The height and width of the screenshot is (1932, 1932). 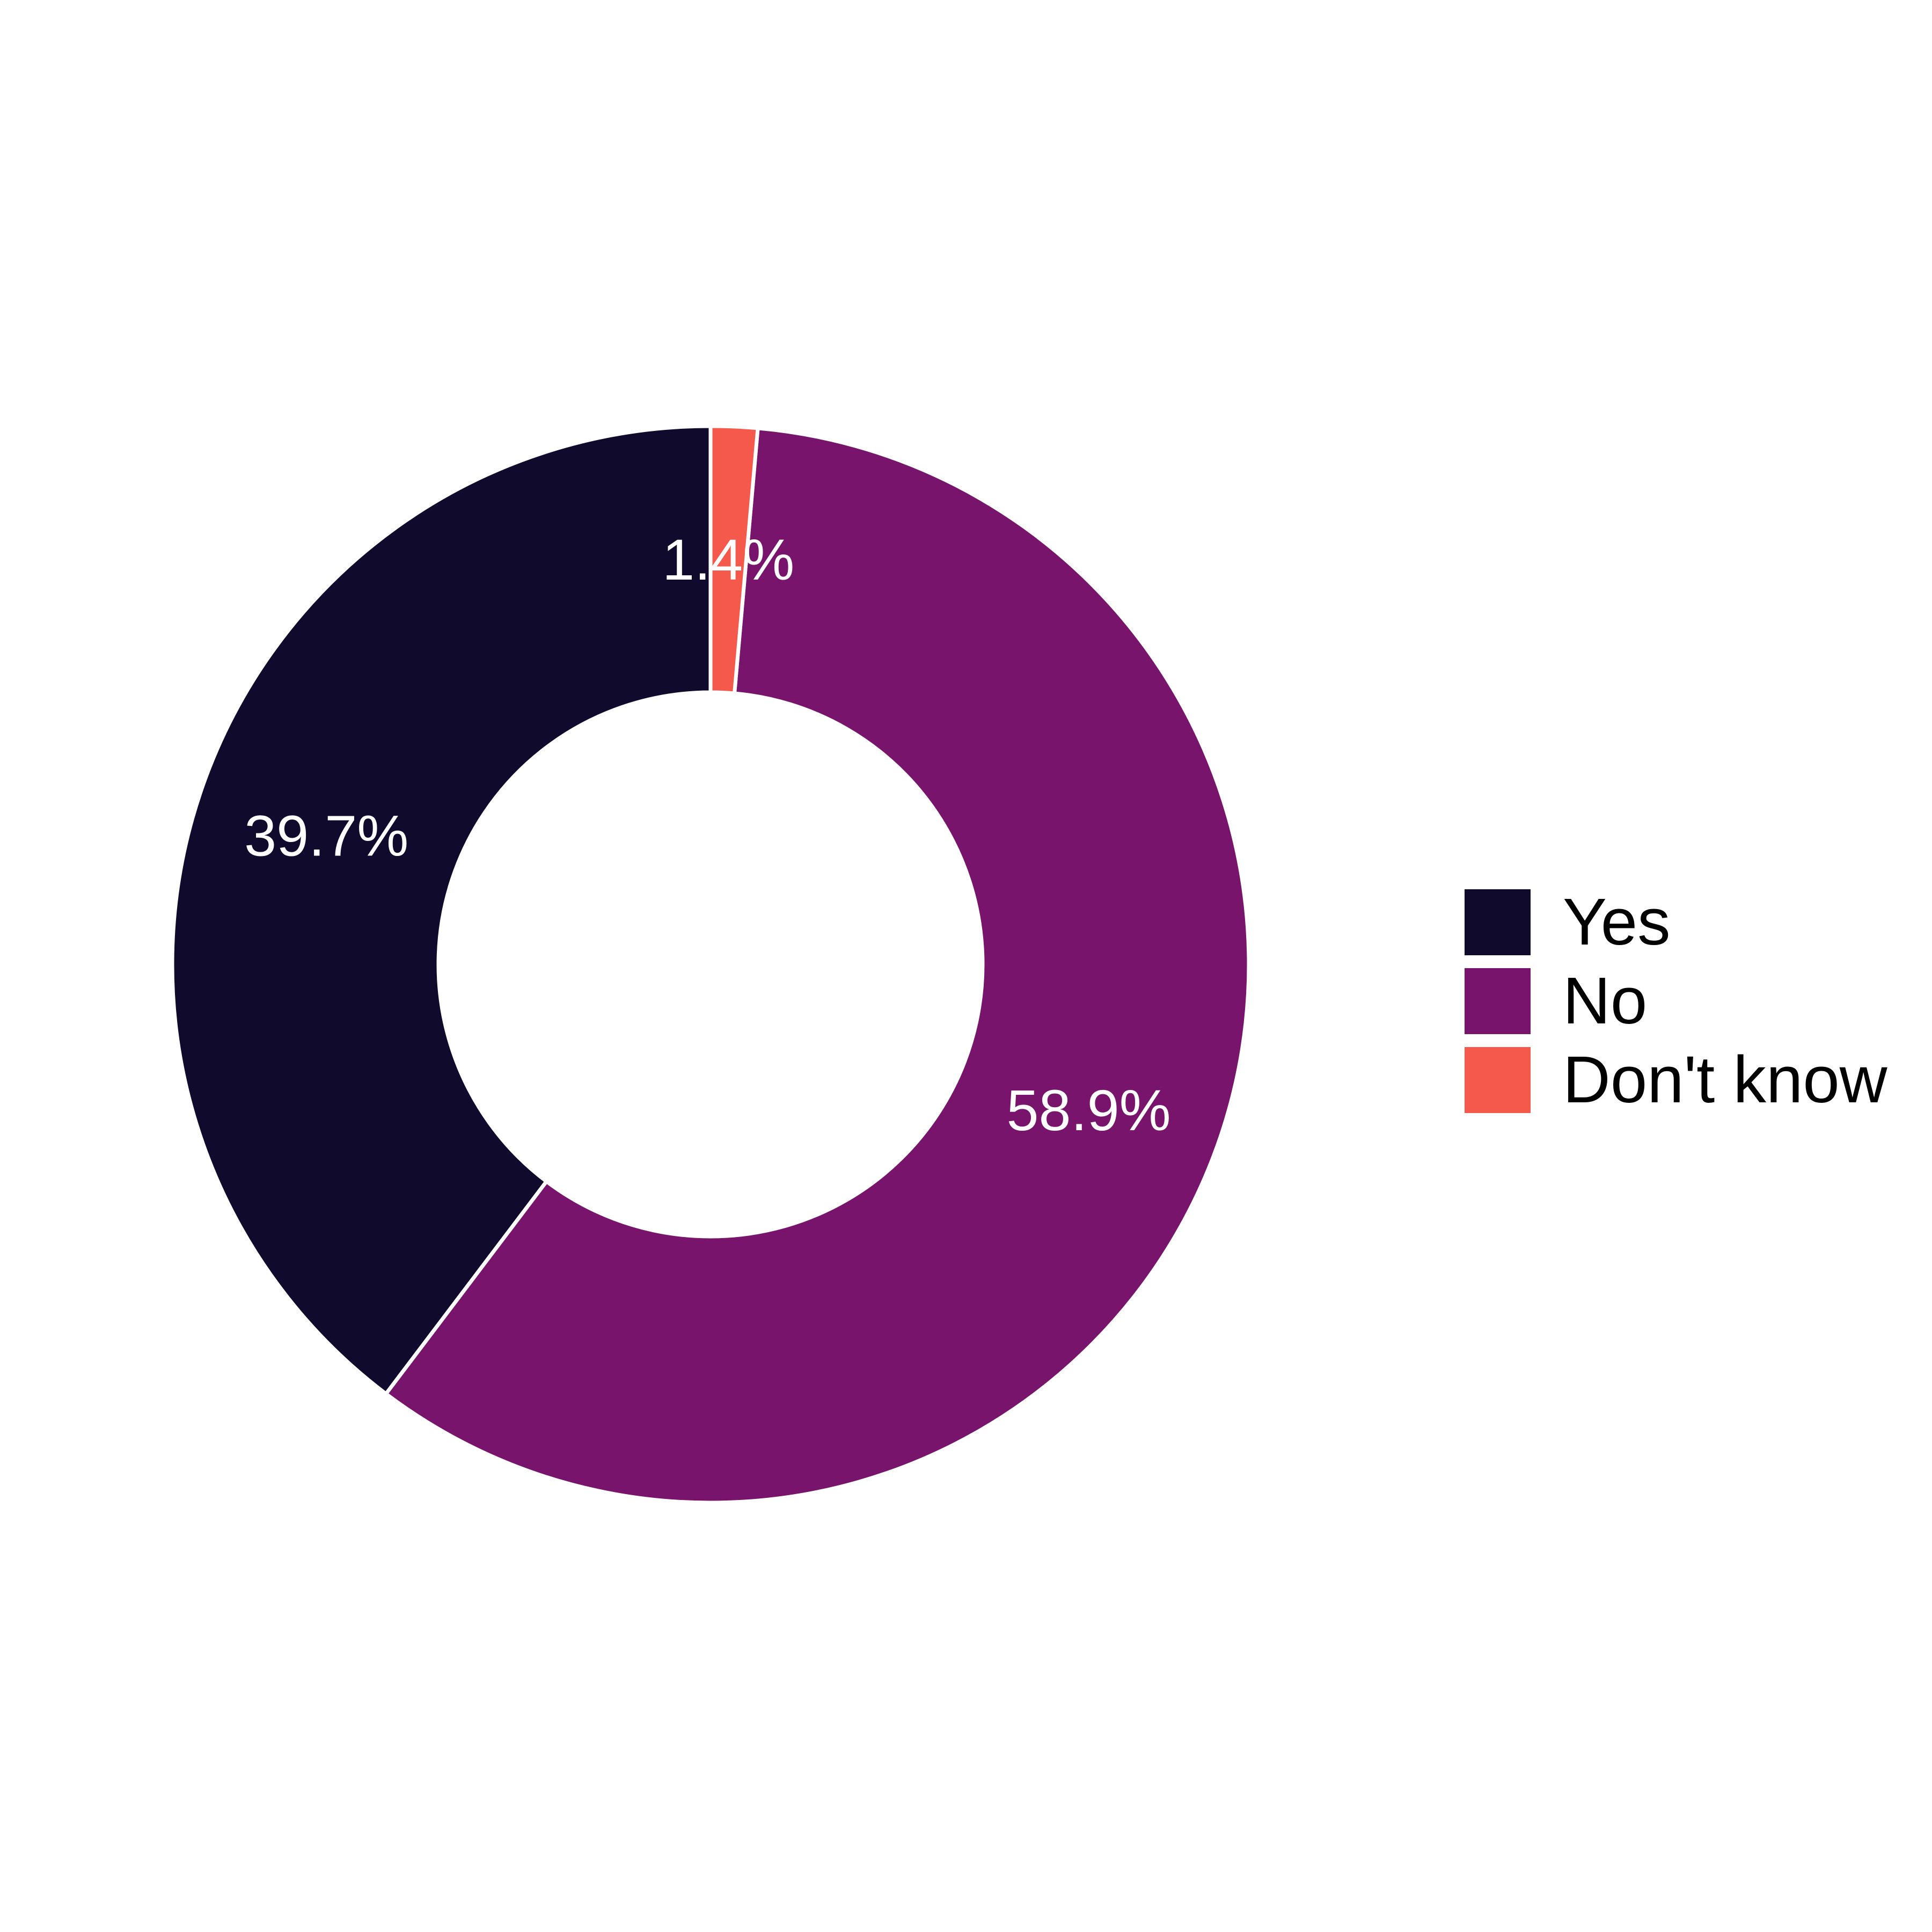 I want to click on legend-swatch-yes, so click(x=1498, y=922).